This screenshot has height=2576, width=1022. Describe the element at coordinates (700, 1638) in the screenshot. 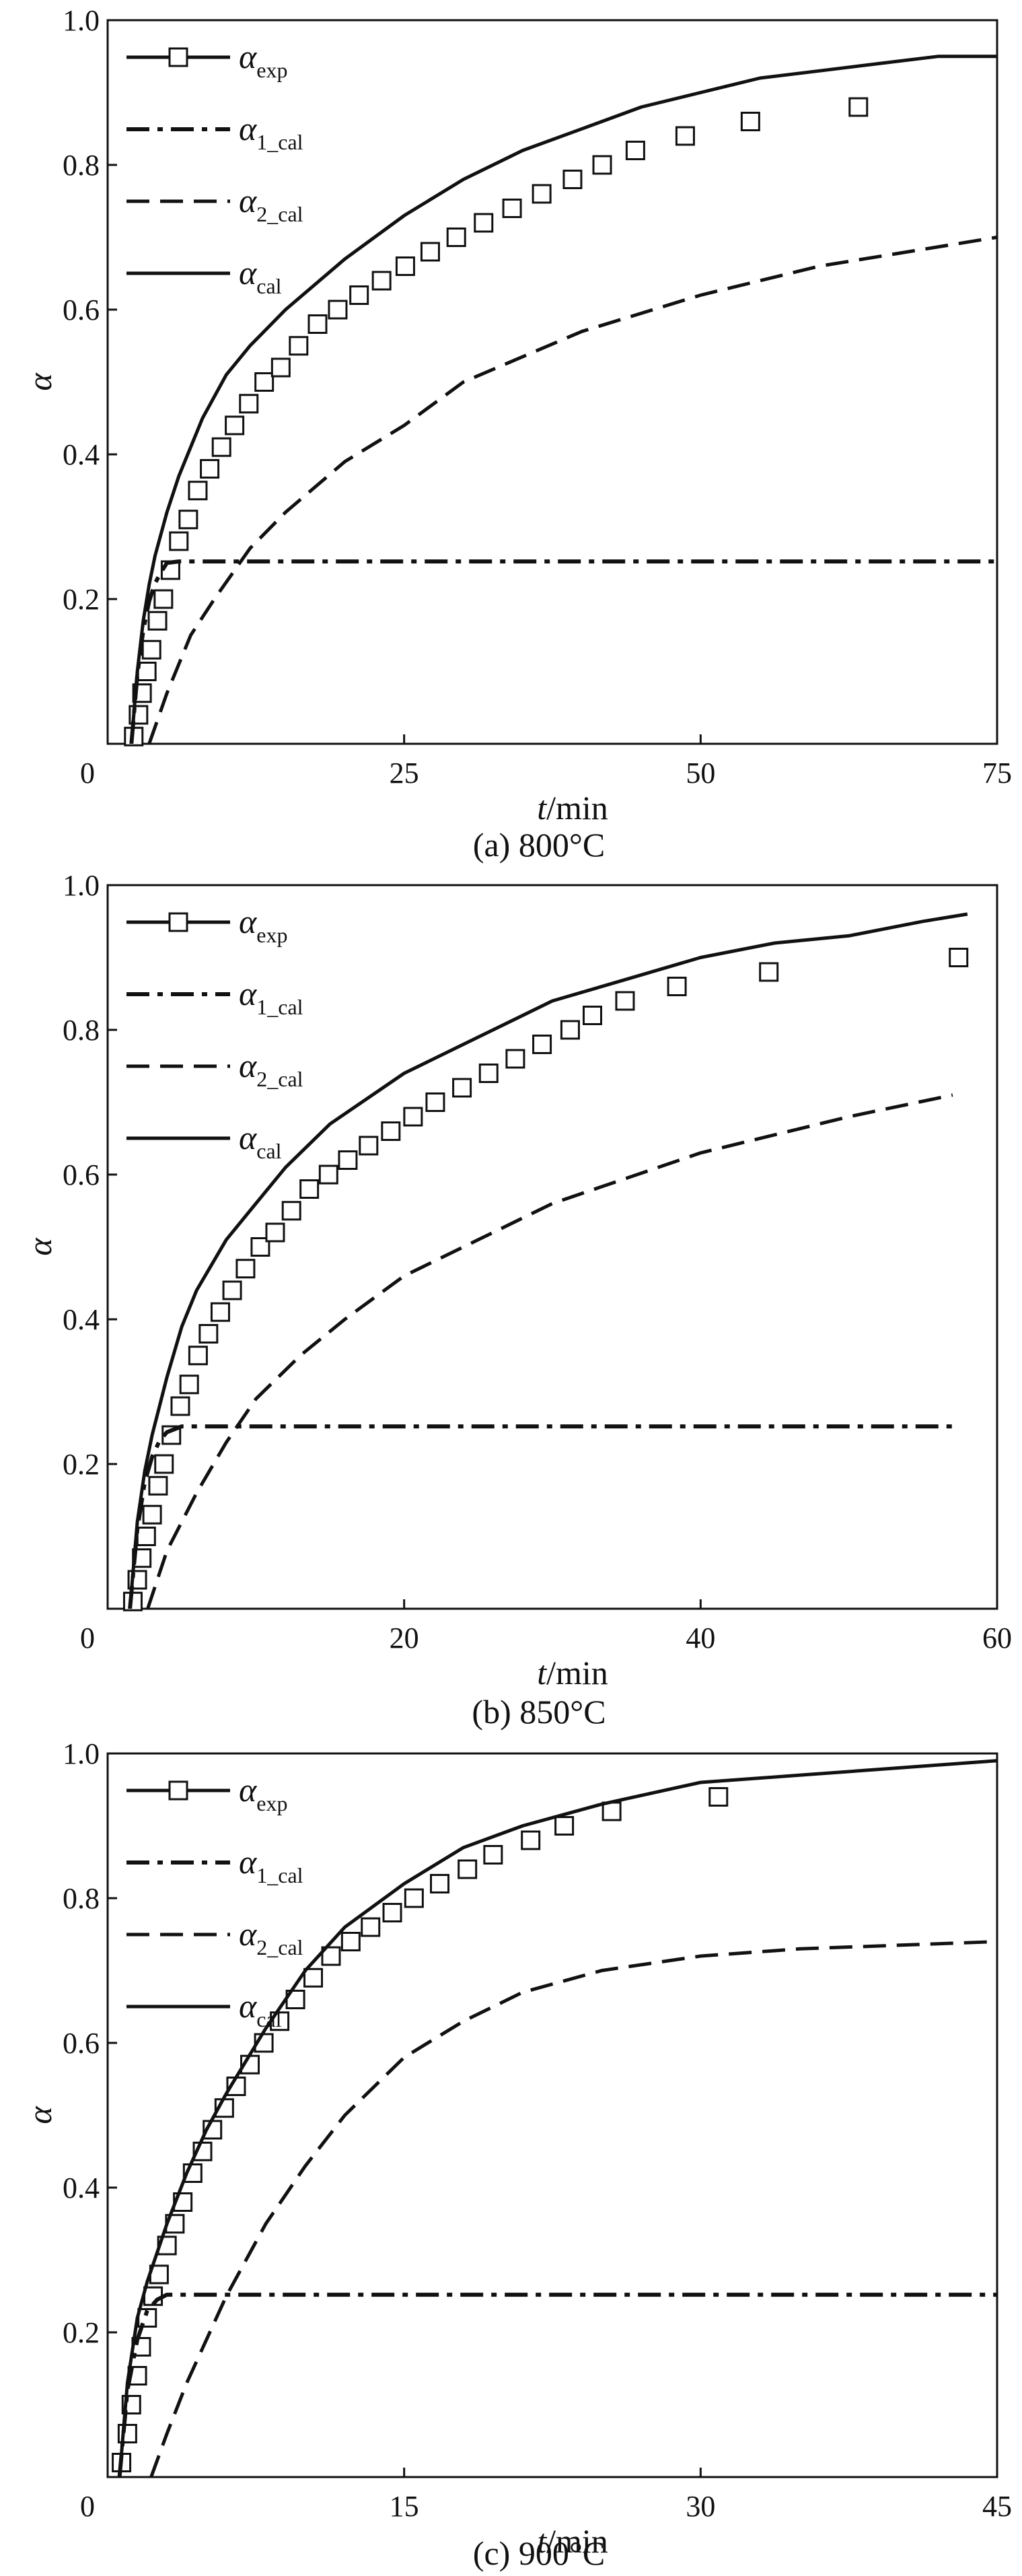

I see `x-tick-label: 40` at that location.